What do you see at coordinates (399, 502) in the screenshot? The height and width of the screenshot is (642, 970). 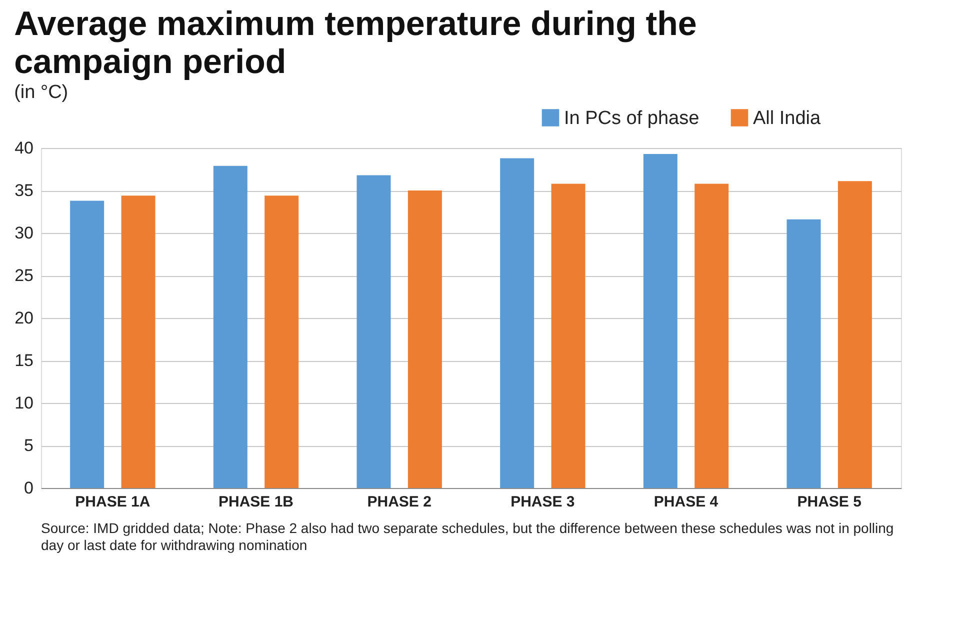 I see `x-tick-label: PHASE 2` at bounding box center [399, 502].